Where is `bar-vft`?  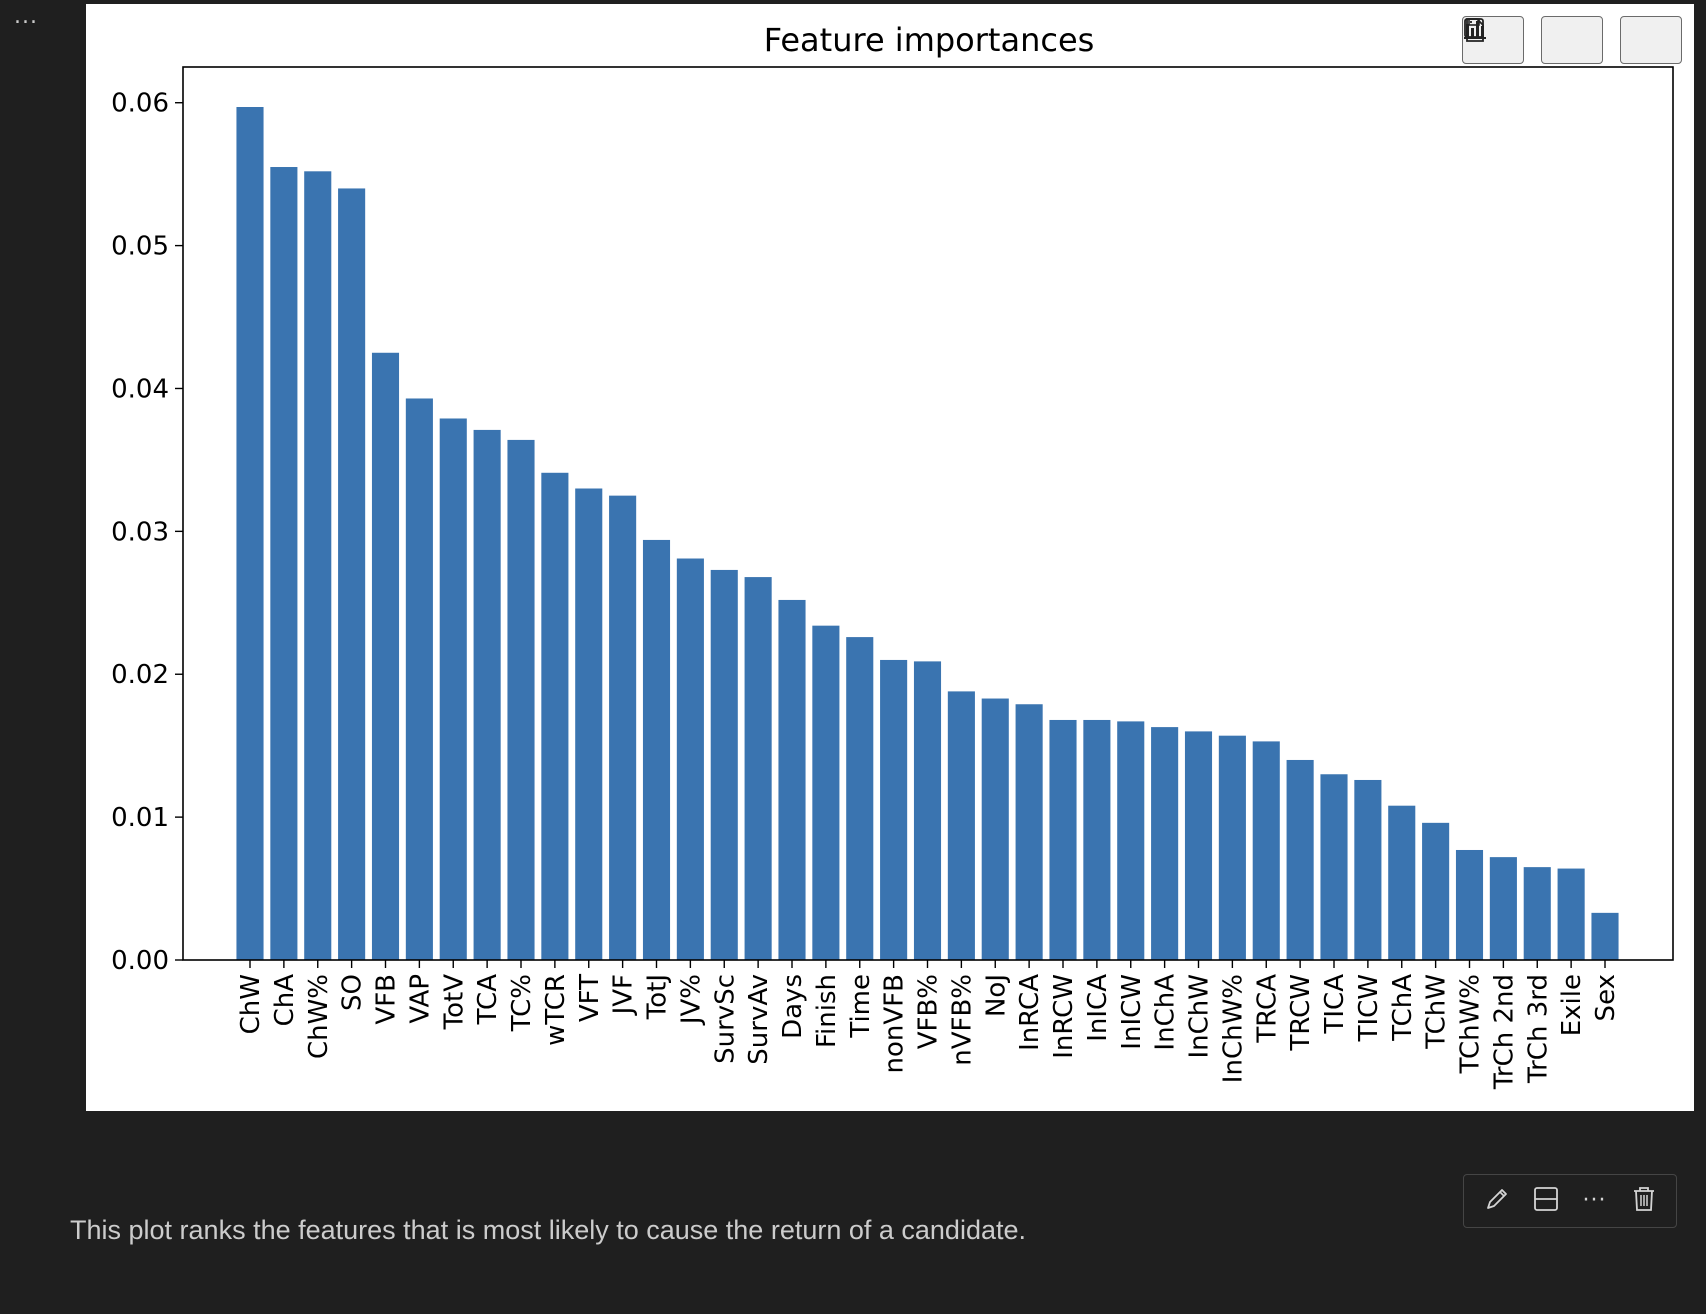
bar-vft is located at coordinates (589, 724).